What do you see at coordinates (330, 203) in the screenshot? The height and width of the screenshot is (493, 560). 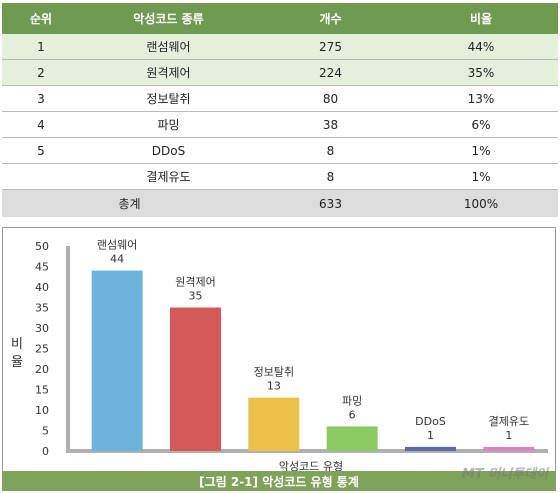 I see `cell-total-count: 633` at bounding box center [330, 203].